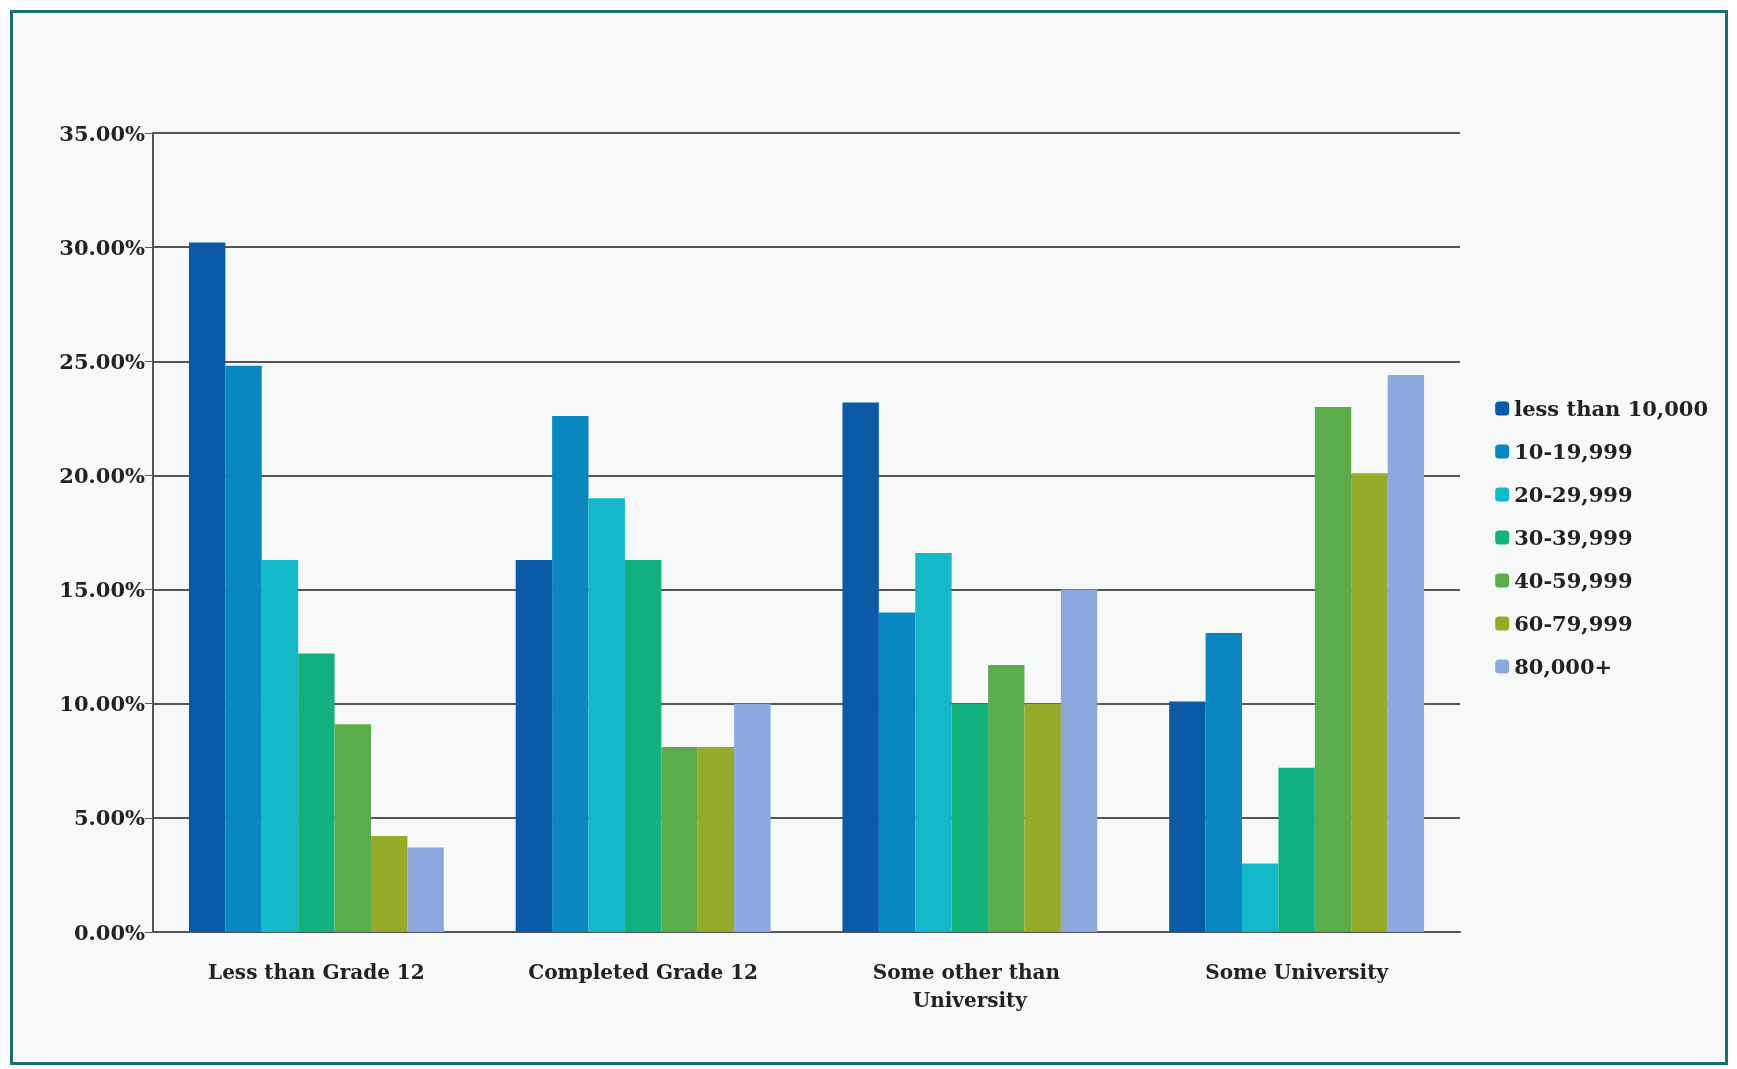 The height and width of the screenshot is (1069, 1737). Describe the element at coordinates (1573, 537) in the screenshot. I see `legend-label: 30-39,999` at that location.